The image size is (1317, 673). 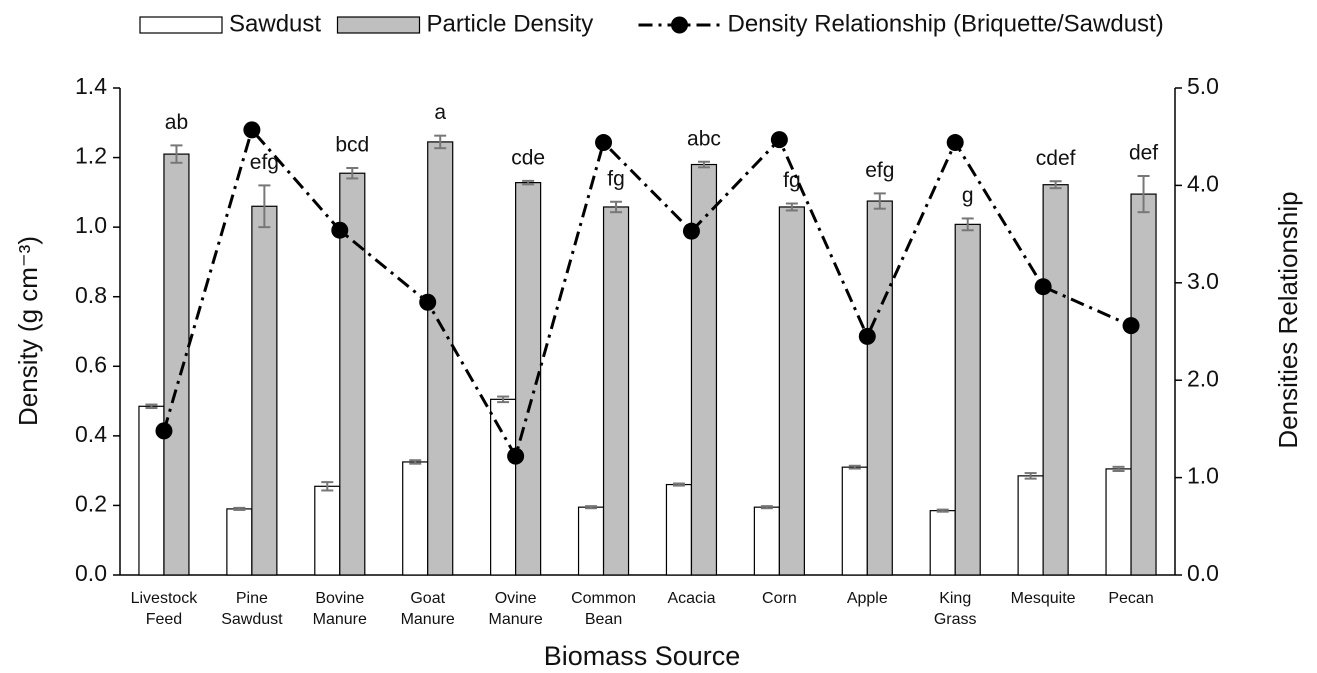 What do you see at coordinates (181, 25) in the screenshot?
I see `legend-swatch` at bounding box center [181, 25].